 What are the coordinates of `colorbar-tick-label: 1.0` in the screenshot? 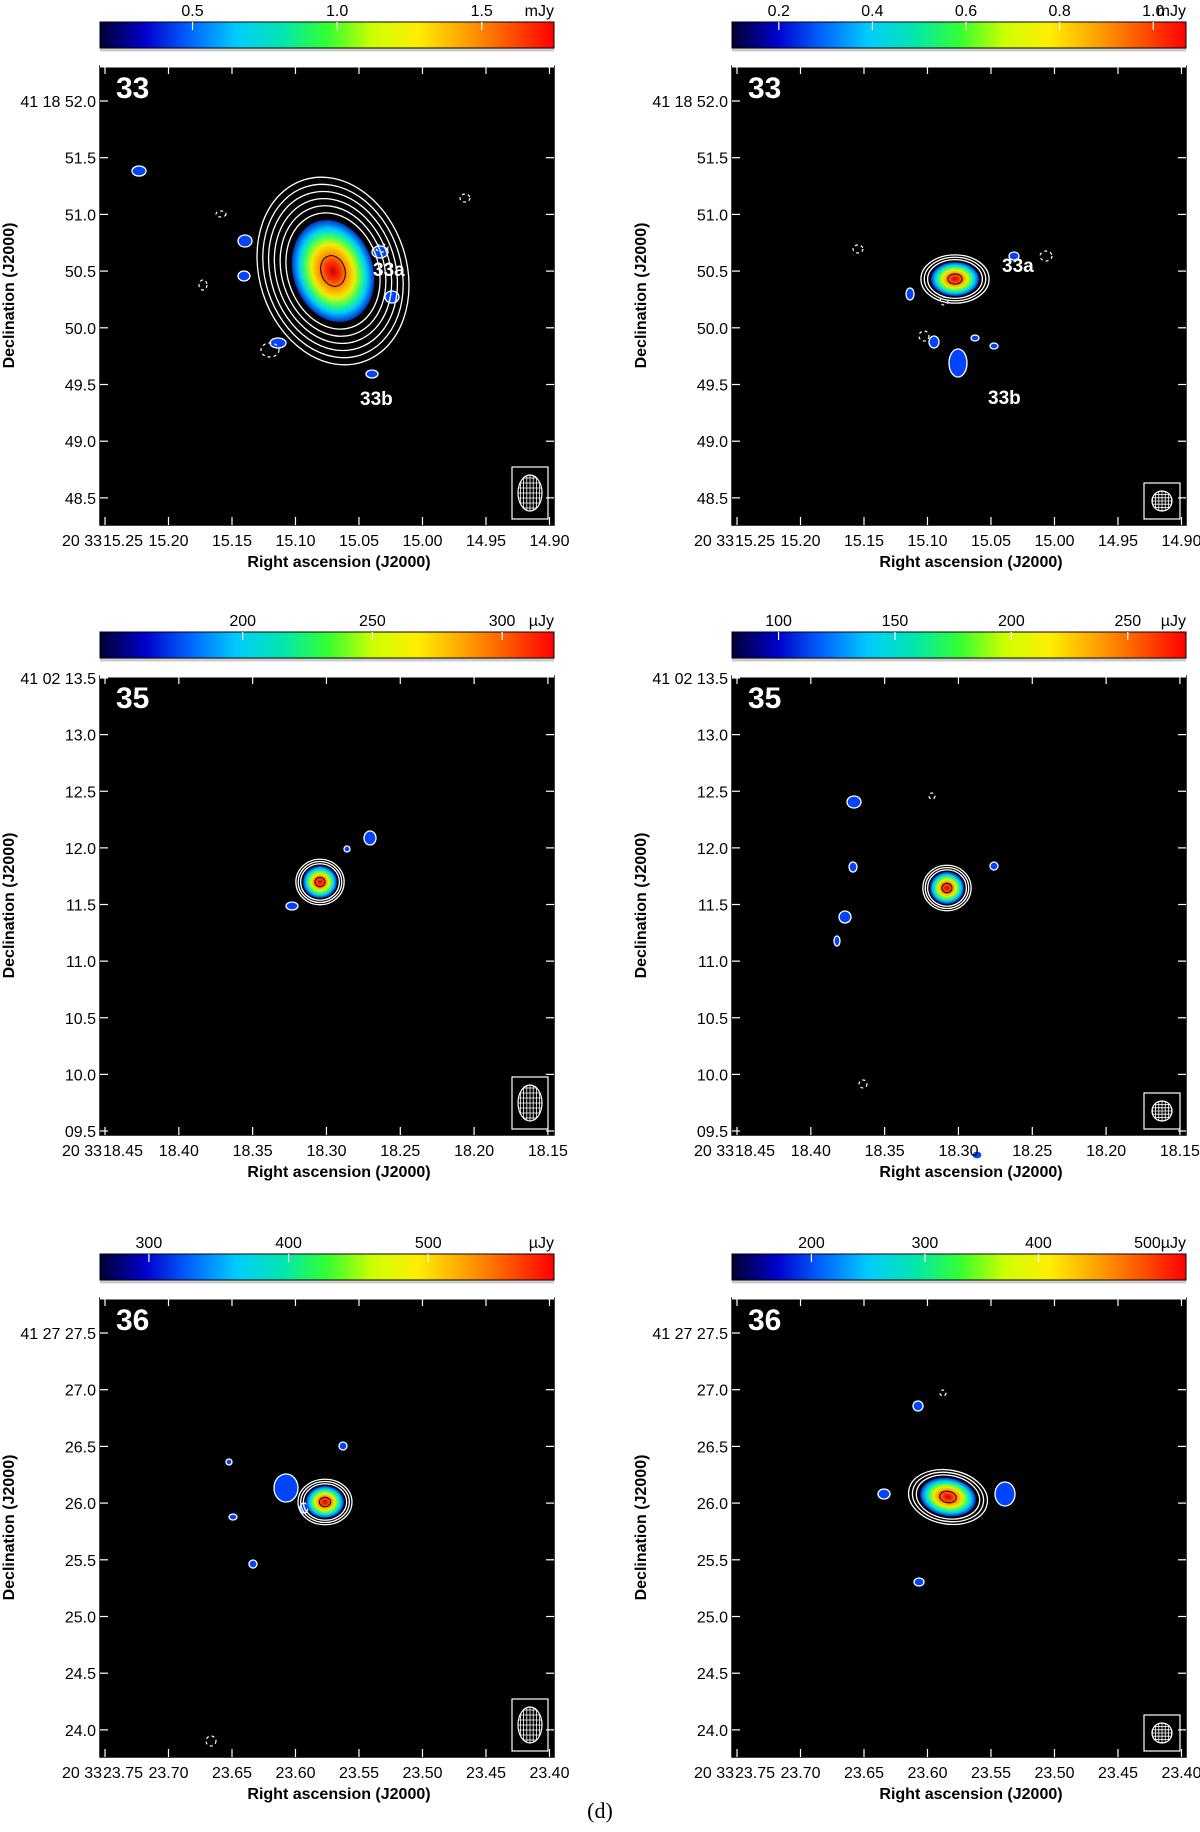 It's located at (337, 11).